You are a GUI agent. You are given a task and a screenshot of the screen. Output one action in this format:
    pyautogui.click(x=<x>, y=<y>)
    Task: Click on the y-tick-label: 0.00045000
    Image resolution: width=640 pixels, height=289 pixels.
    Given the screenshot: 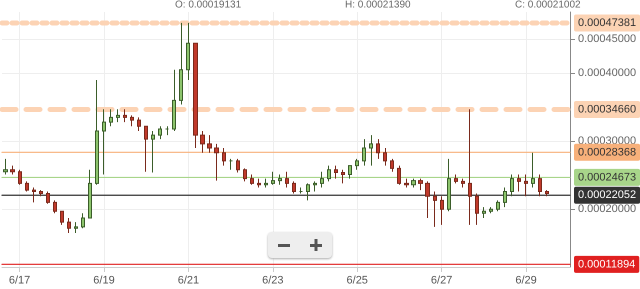 What is the action you would take?
    pyautogui.click(x=607, y=39)
    